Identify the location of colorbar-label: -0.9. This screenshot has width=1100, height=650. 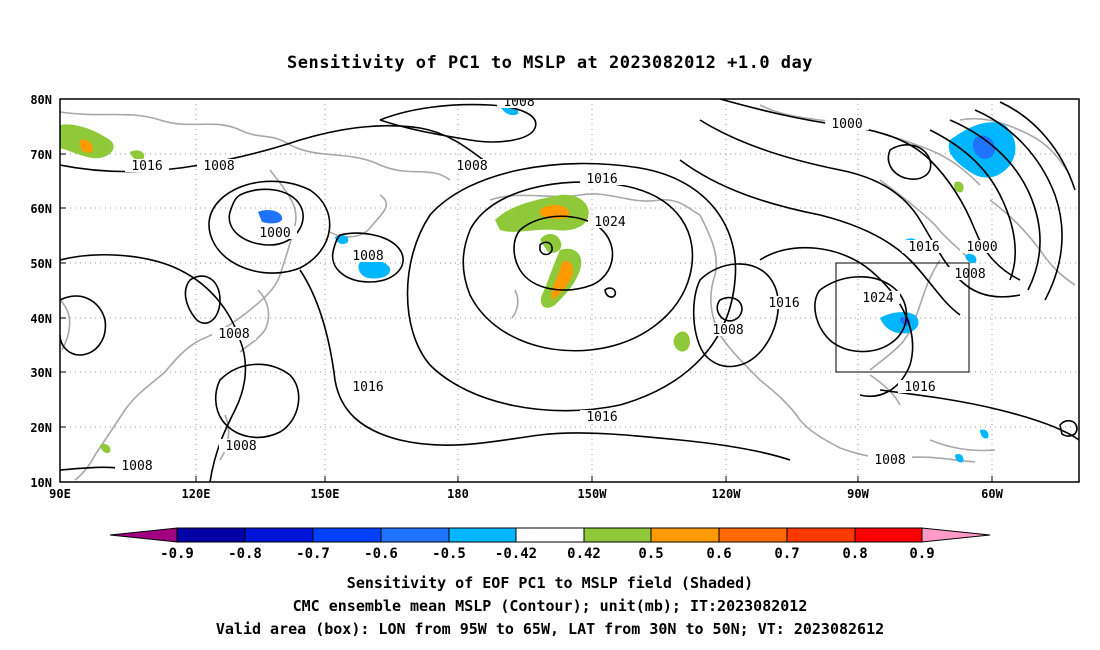
(177, 554).